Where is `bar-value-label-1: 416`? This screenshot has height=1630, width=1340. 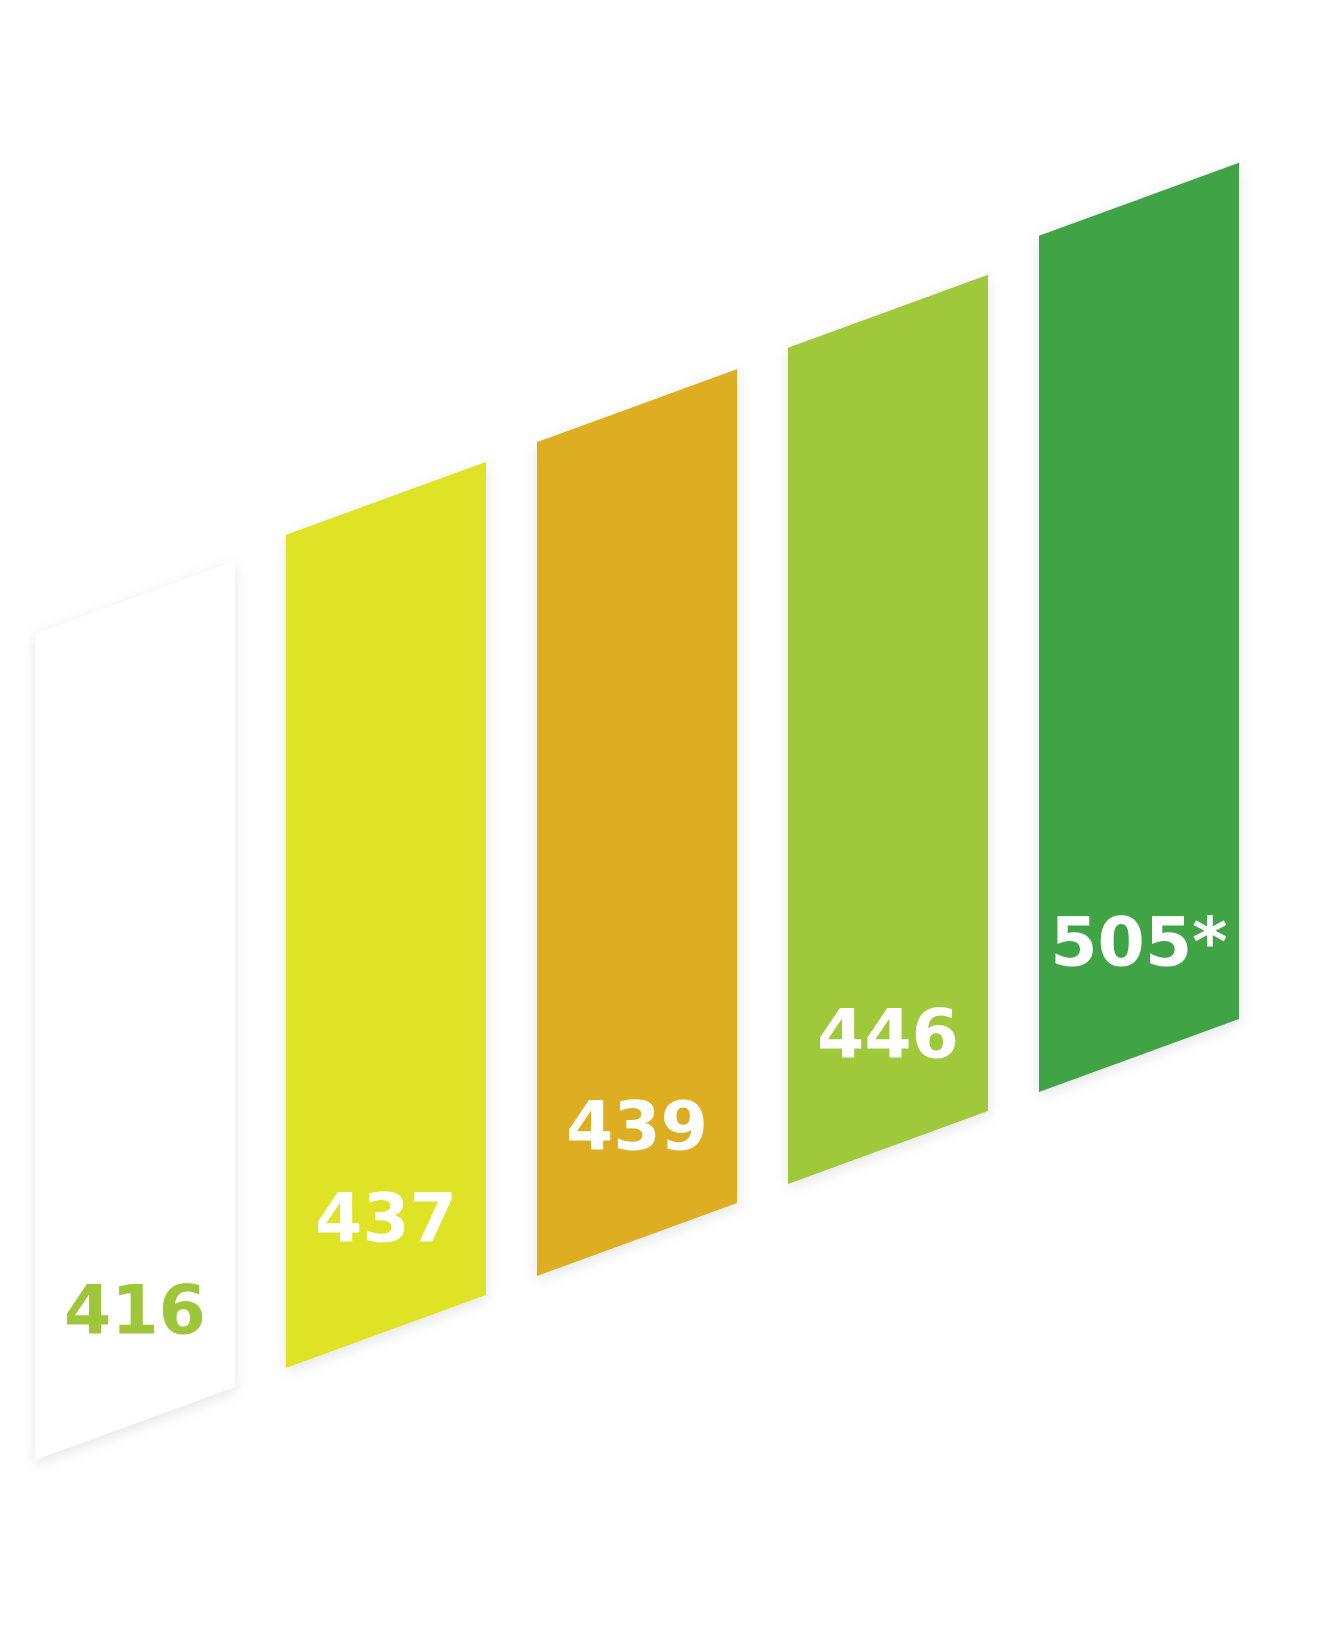 bar-value-label-1: 416 is located at coordinates (135, 1311).